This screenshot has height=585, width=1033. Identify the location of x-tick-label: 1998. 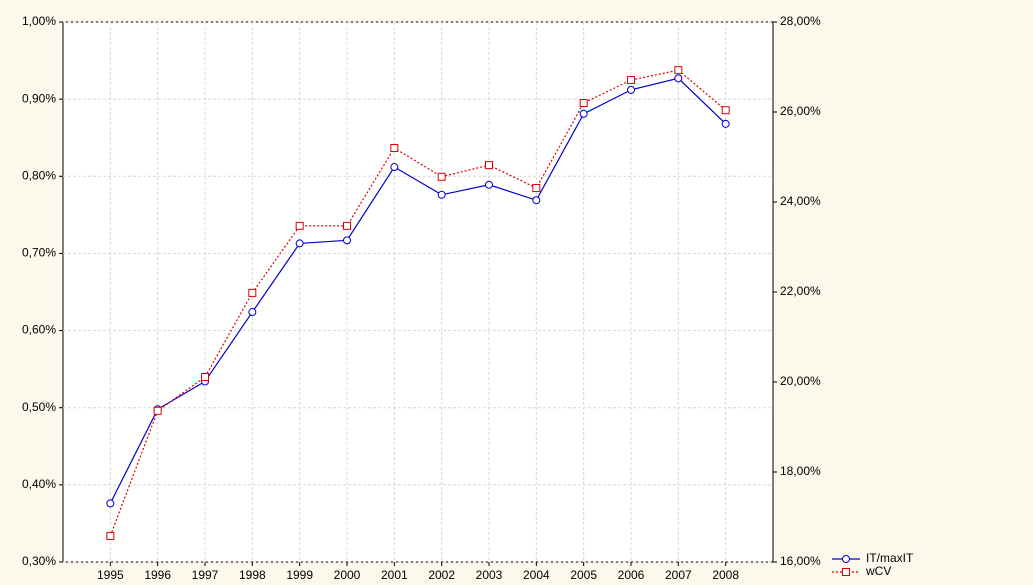
(252, 575).